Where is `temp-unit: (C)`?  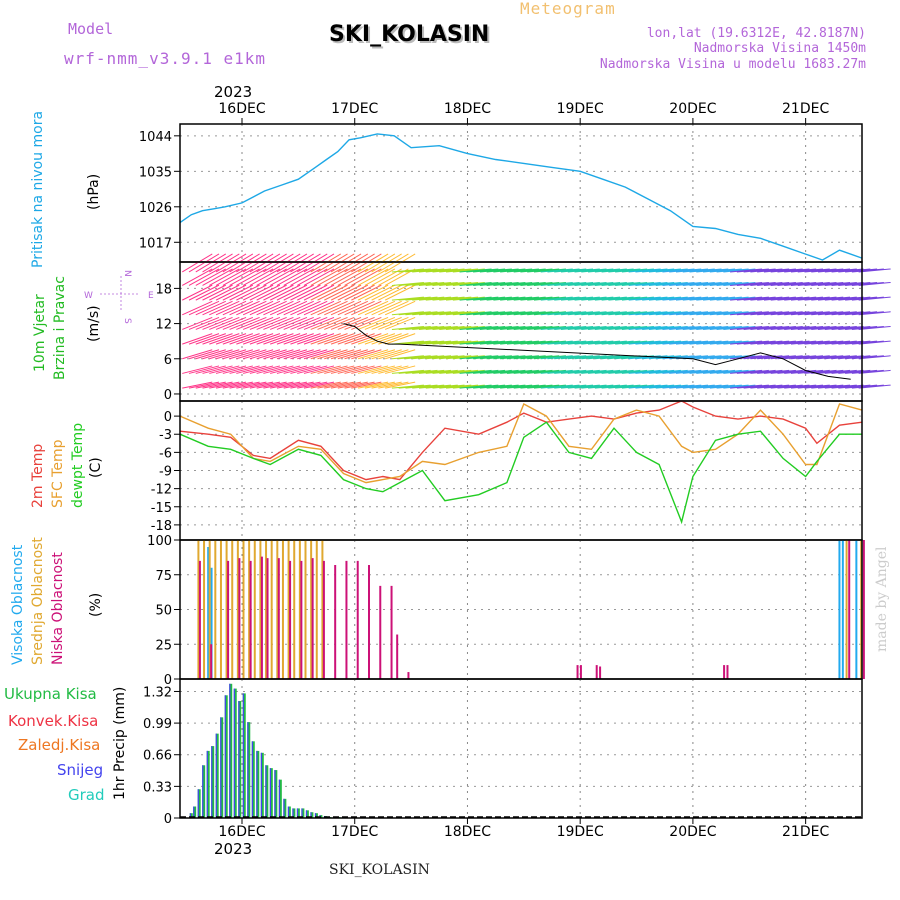
temp-unit: (C) is located at coordinates (96, 467).